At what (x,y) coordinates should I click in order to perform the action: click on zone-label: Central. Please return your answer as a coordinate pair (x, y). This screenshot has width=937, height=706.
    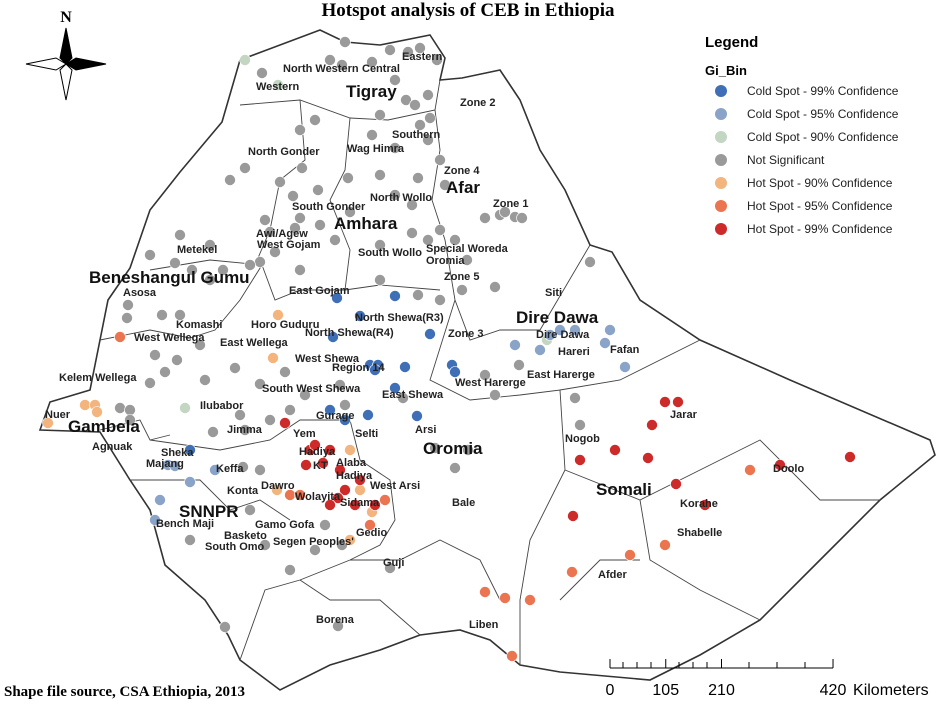
    Looking at the image, I should click on (381, 69).